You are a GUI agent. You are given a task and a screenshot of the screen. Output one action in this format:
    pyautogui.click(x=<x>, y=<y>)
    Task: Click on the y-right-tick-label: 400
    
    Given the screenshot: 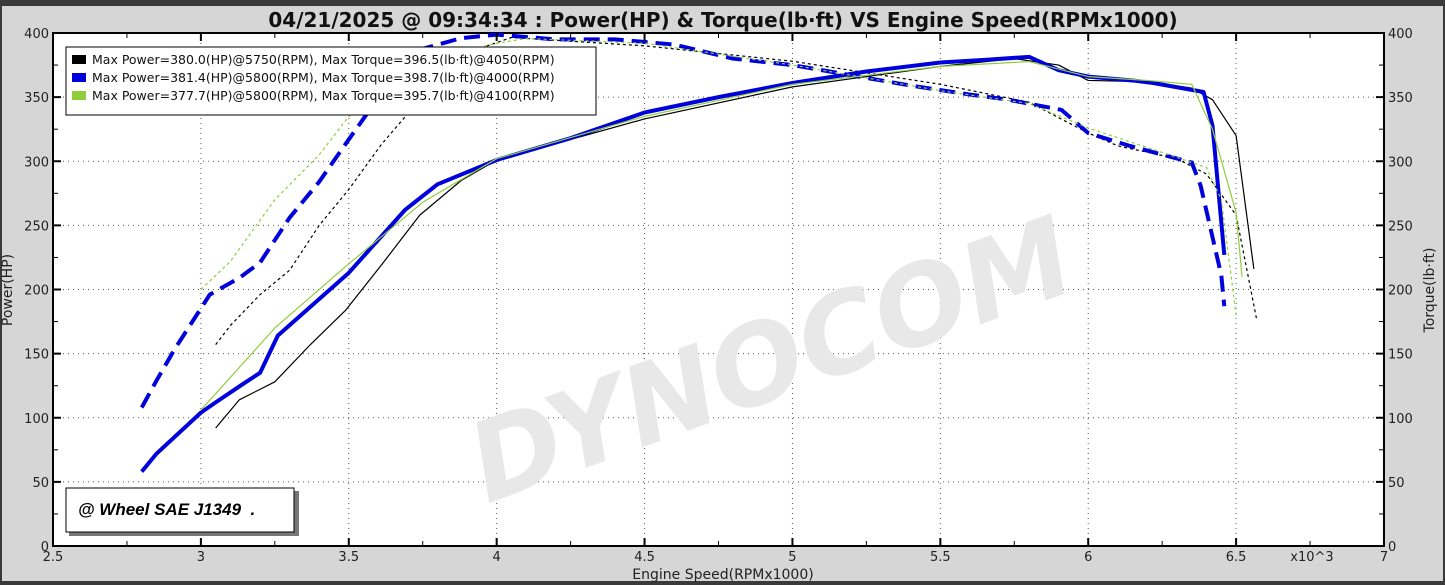 What is the action you would take?
    pyautogui.click(x=1400, y=34)
    